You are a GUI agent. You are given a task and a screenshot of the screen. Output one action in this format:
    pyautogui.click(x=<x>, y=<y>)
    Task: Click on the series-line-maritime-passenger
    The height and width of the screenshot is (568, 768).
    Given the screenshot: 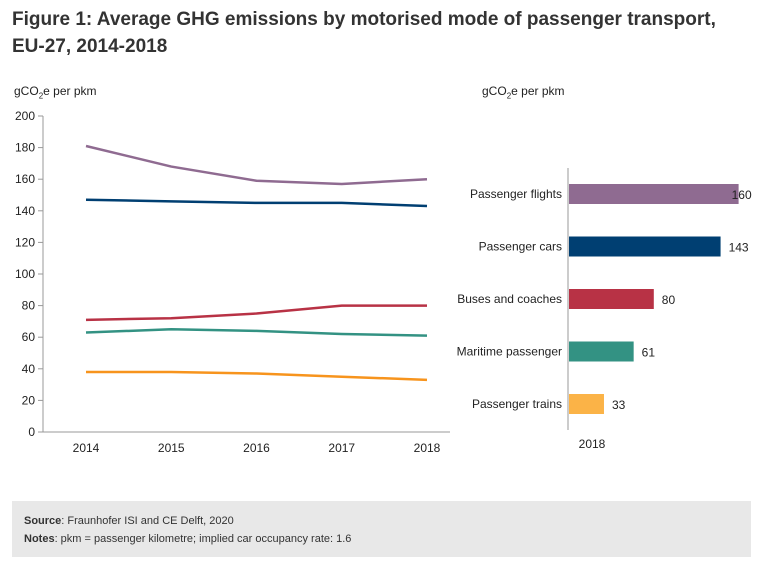 What is the action you would take?
    pyautogui.click(x=256, y=332)
    